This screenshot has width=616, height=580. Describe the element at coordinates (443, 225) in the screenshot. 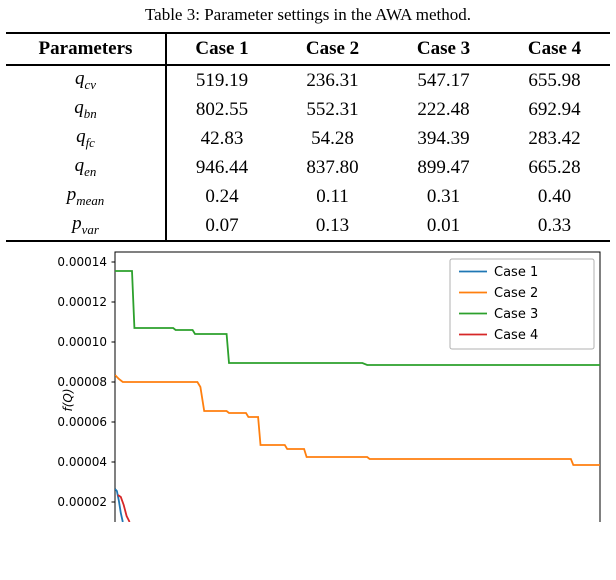

I see `value-cell: 0.01` at that location.